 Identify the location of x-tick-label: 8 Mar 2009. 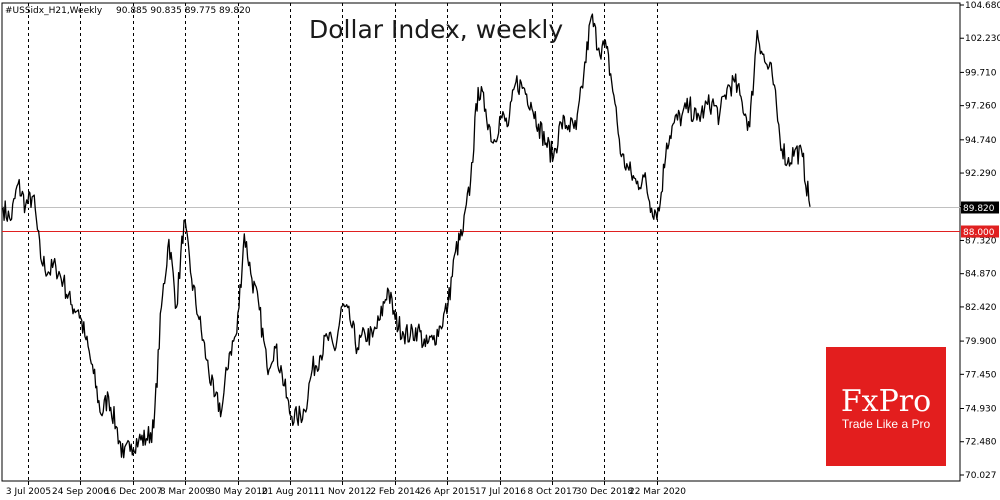
(186, 492).